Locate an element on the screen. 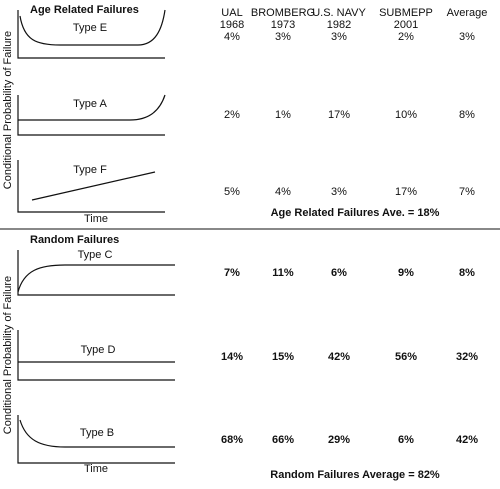  percentage: 66% is located at coordinates (283, 440).